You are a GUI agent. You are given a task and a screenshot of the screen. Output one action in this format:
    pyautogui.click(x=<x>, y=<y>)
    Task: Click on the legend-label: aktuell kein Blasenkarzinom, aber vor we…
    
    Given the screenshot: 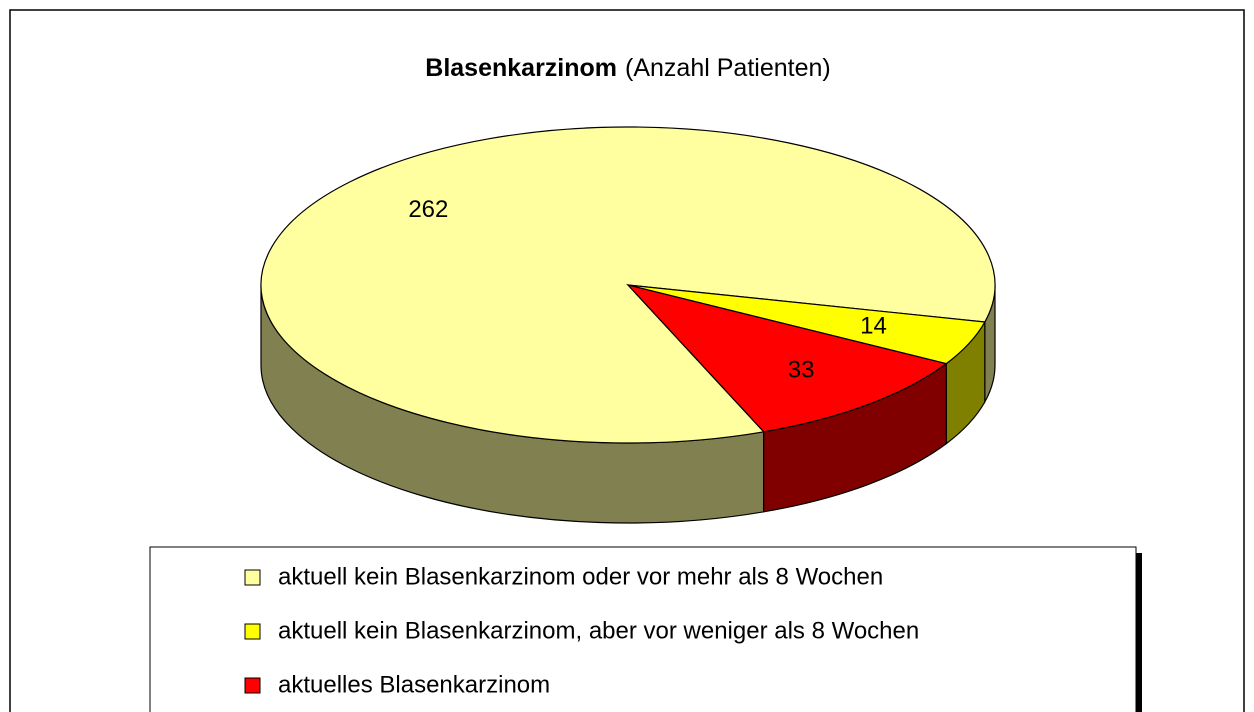 What is the action you would take?
    pyautogui.click(x=598, y=630)
    